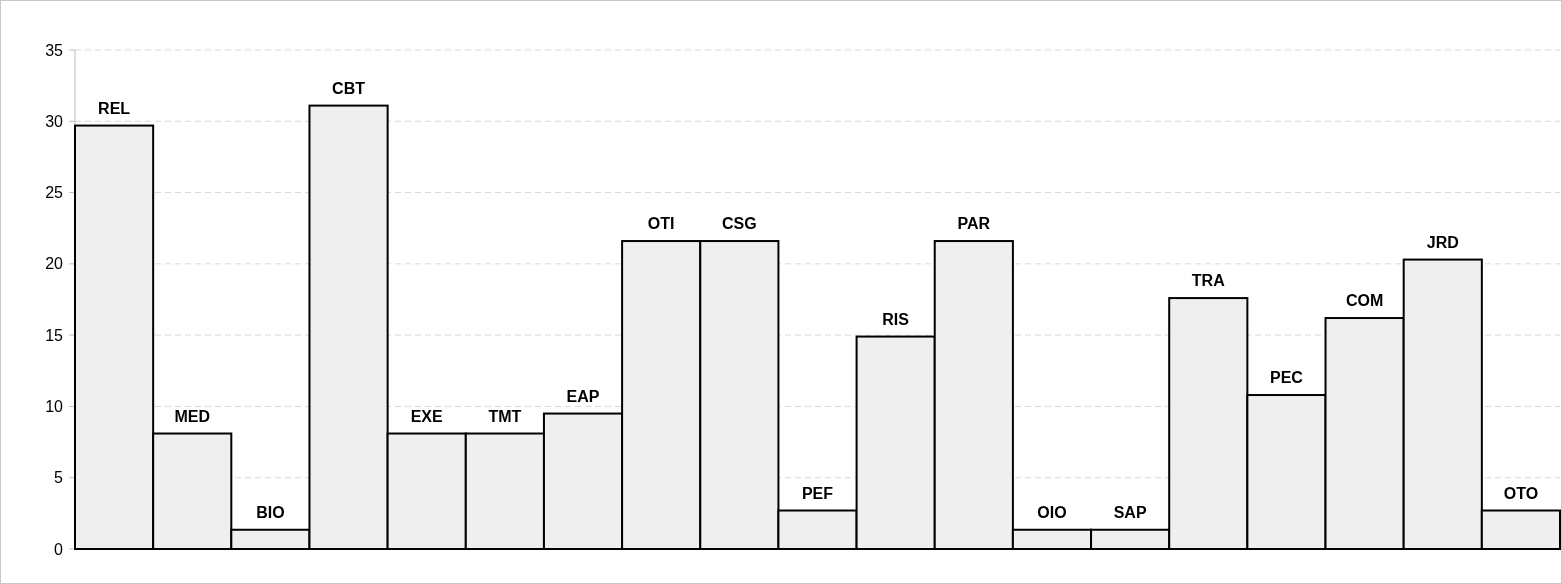 The height and width of the screenshot is (584, 1562). I want to click on y-tick-label: 30, so click(54, 121).